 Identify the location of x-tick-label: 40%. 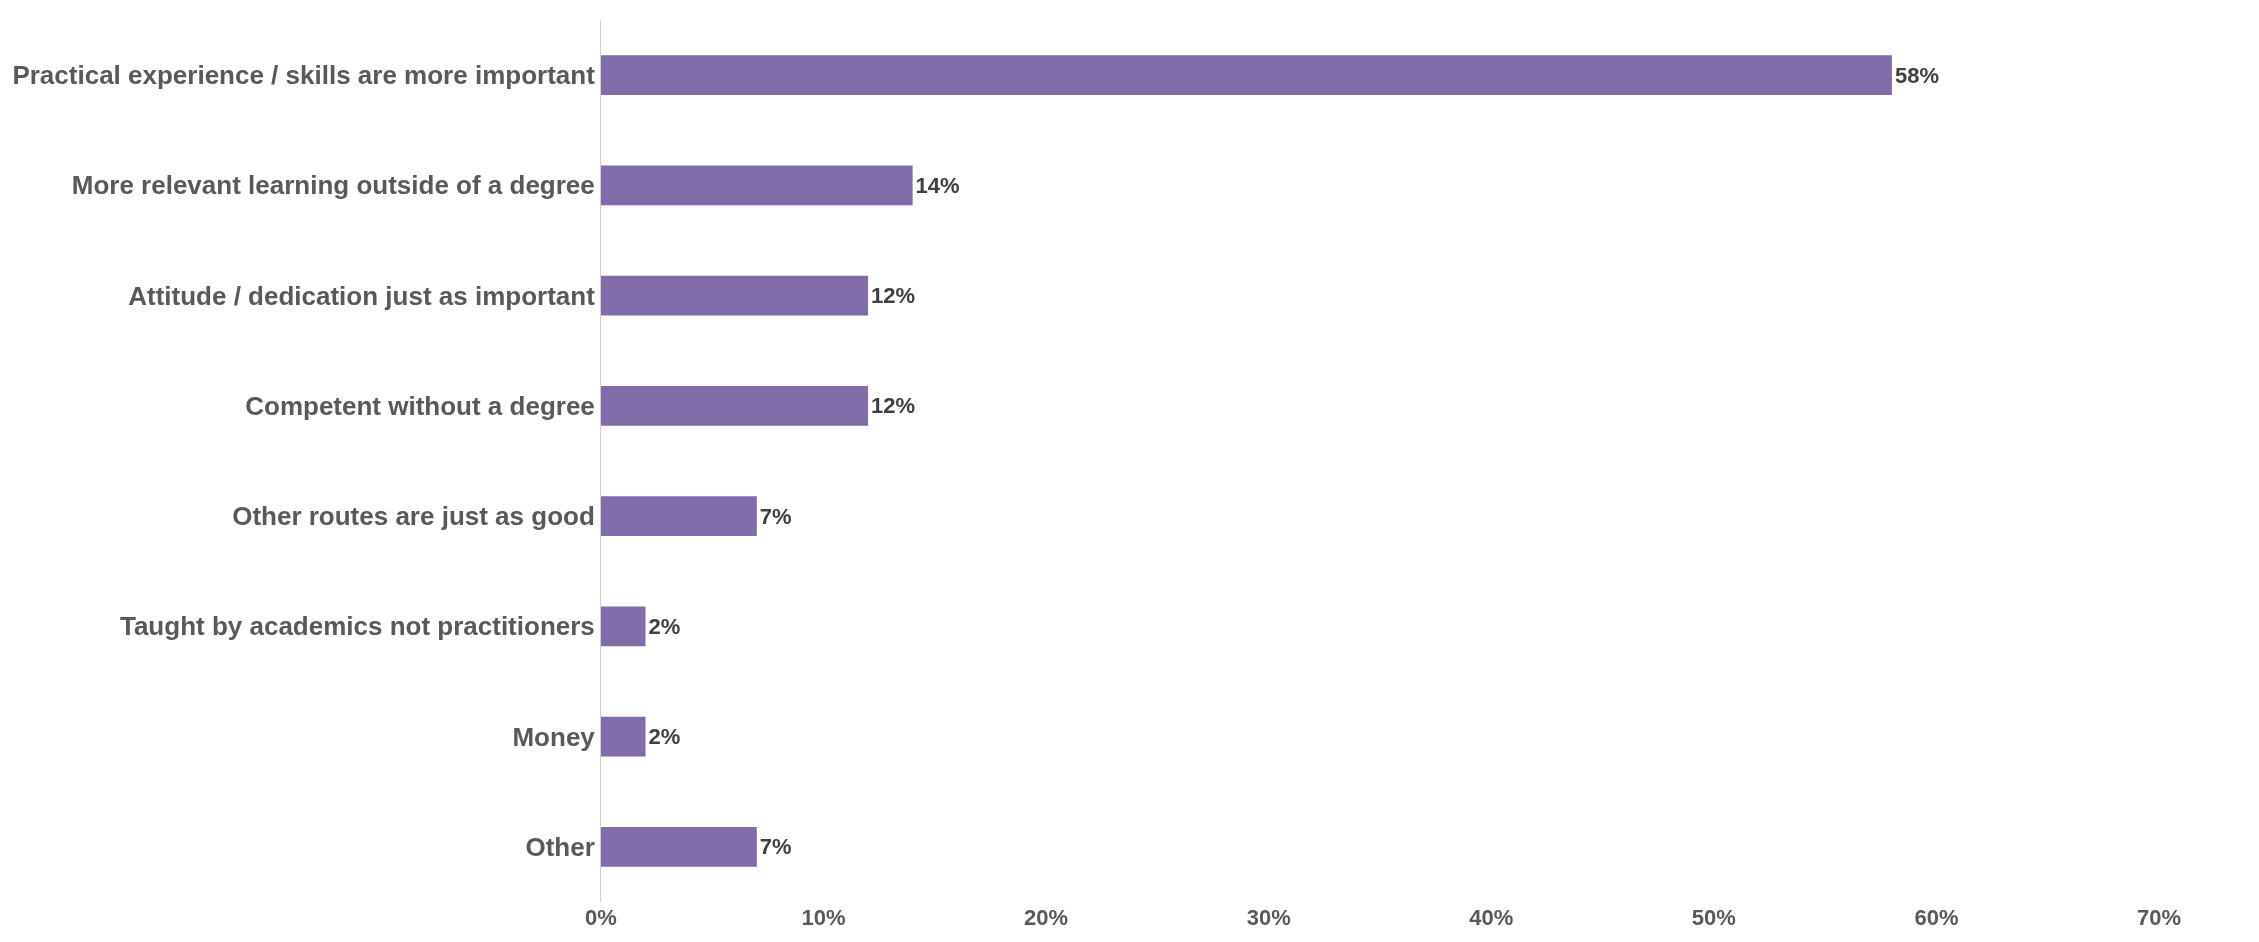
(1491, 917).